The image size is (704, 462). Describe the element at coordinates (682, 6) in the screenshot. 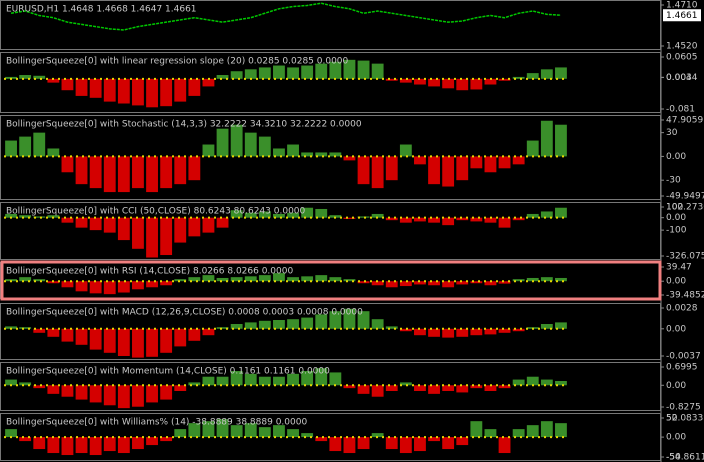

I see `y-tick-label: 1.4710` at that location.